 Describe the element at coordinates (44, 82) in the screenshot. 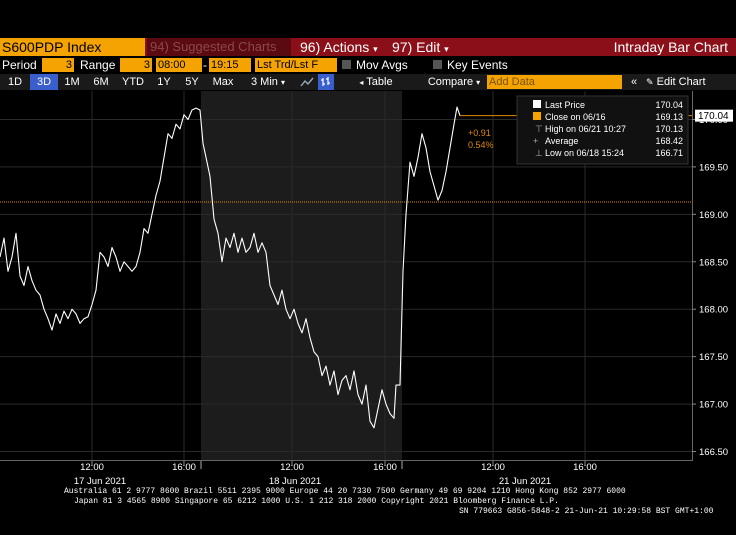

I see `range-tab-3d: 3D` at that location.